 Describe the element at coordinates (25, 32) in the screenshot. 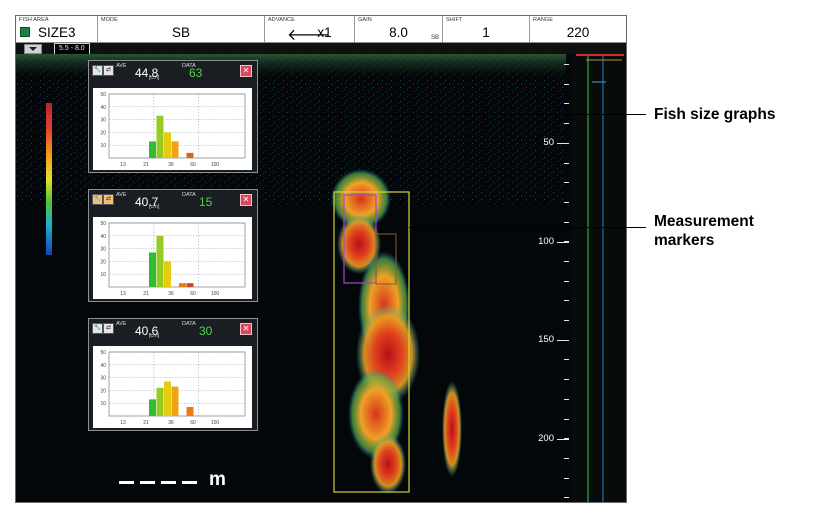

I see `fish-area-checkbox` at that location.